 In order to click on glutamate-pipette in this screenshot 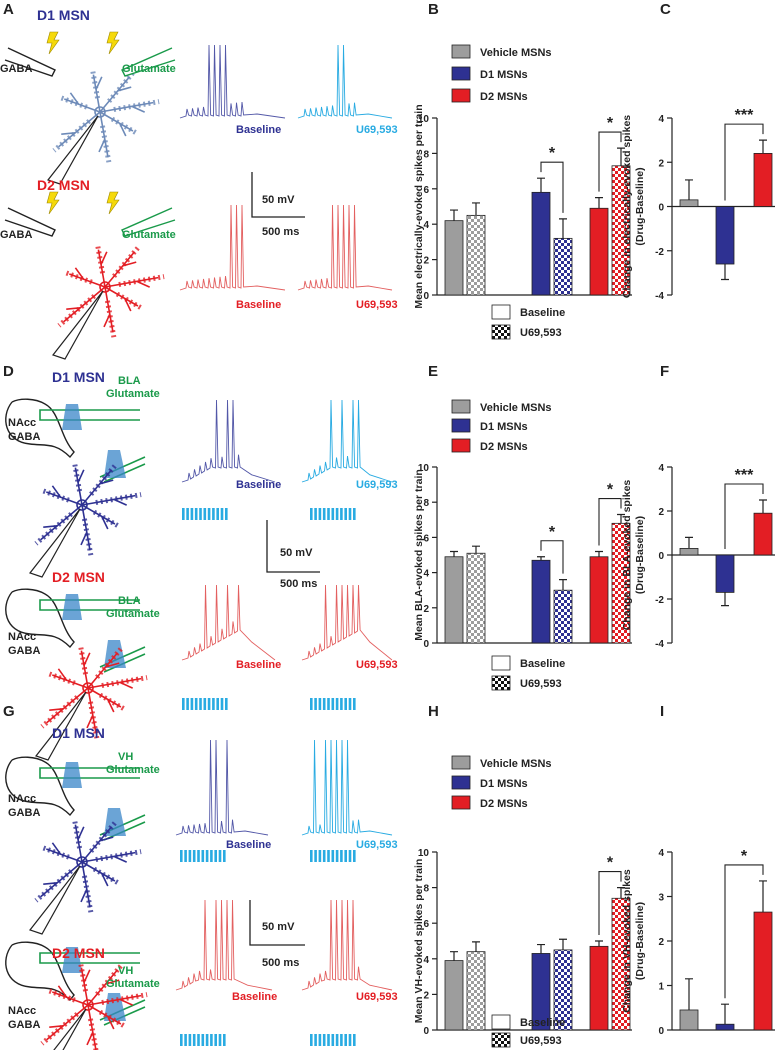, I will do `click(148, 222)`.